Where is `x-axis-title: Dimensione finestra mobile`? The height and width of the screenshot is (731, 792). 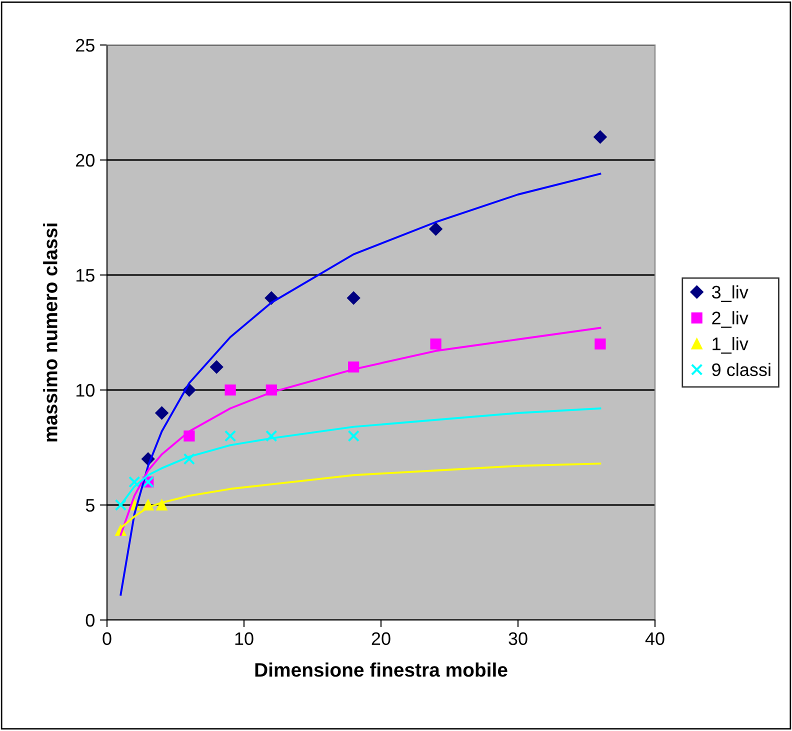 x-axis-title: Dimensione finestra mobile is located at coordinates (381, 669).